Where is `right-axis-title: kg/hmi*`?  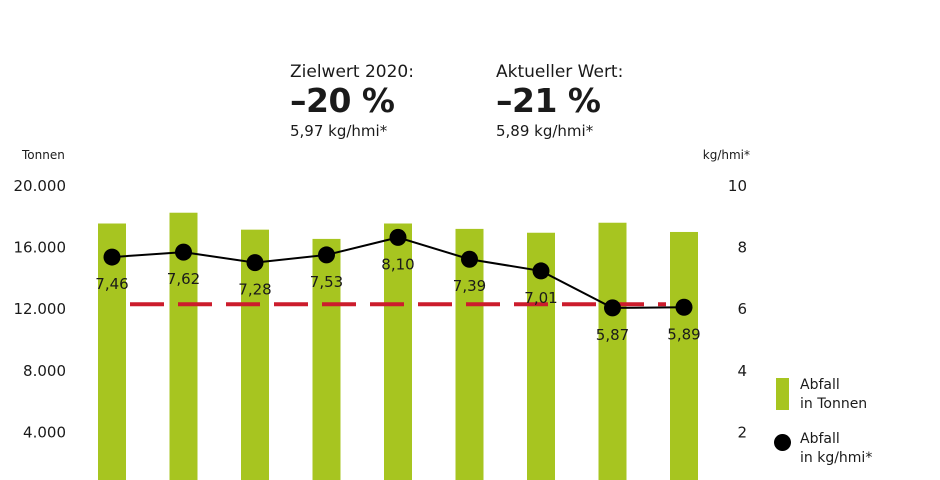 right-axis-title: kg/hmi* is located at coordinates (726, 155).